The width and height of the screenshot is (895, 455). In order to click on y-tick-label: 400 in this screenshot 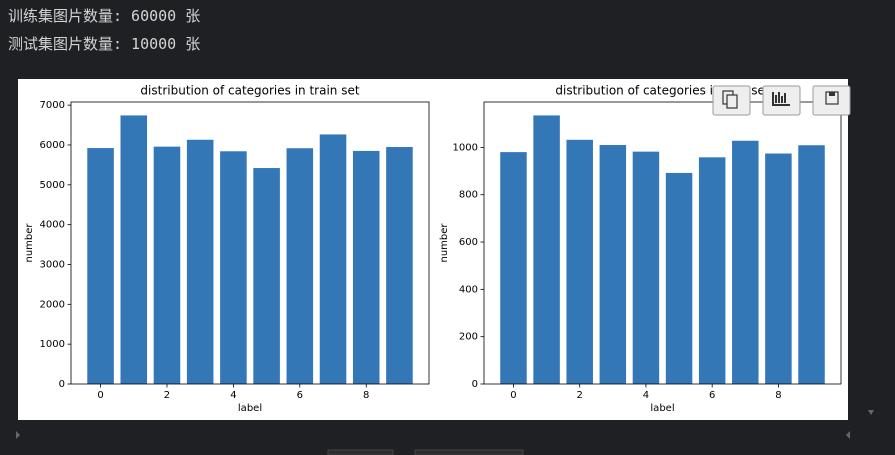, I will do `click(468, 289)`.